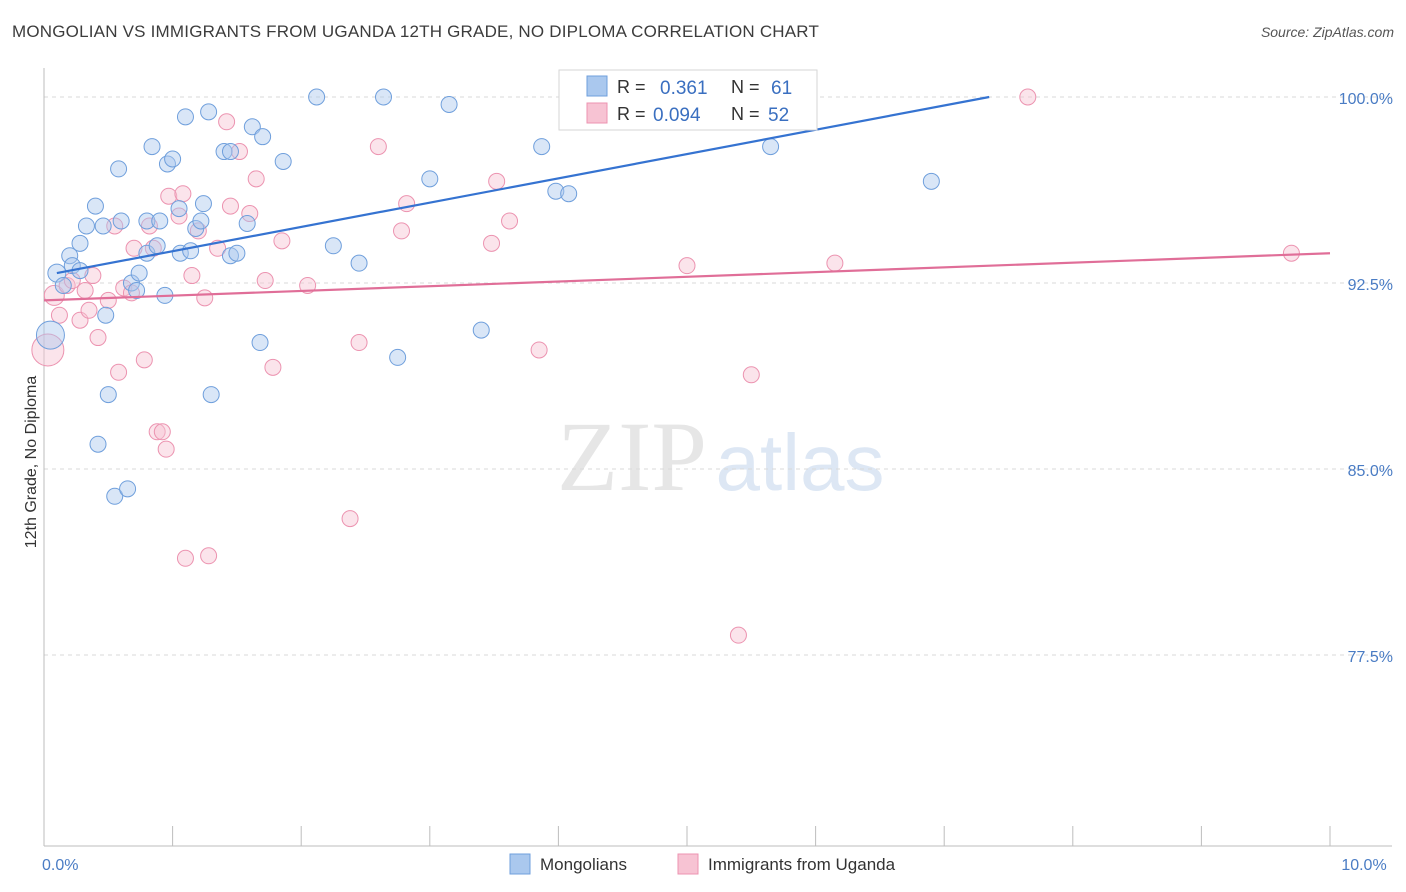 The width and height of the screenshot is (1406, 892). I want to click on legend-mongolians-label: Mongolians, so click(583, 864).